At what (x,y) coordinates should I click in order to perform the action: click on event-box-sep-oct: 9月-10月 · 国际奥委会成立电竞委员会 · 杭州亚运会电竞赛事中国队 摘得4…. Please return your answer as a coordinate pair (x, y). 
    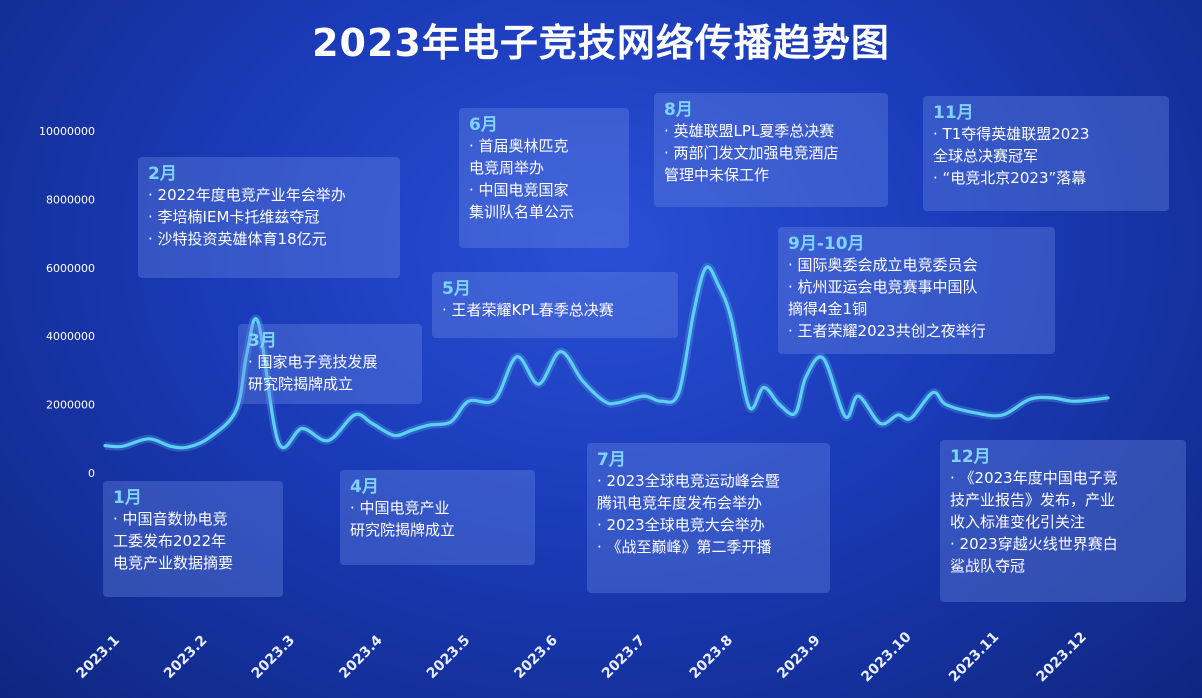
    Looking at the image, I should click on (916, 290).